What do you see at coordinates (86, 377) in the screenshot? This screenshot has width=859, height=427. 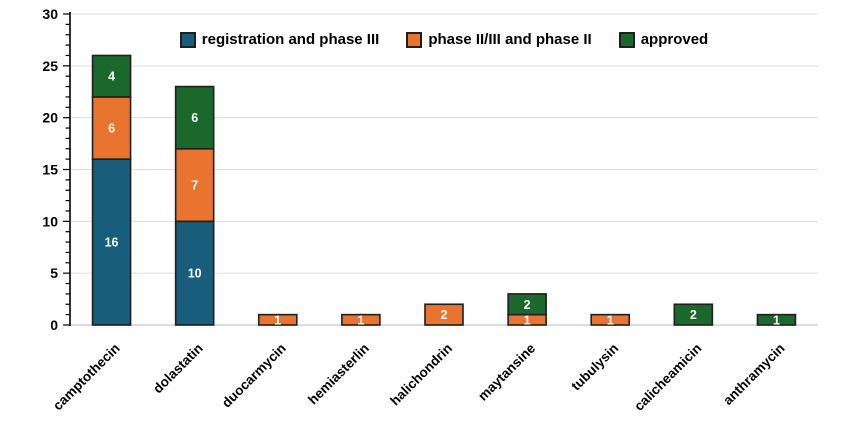 I see `x-category-label: camptothecin` at bounding box center [86, 377].